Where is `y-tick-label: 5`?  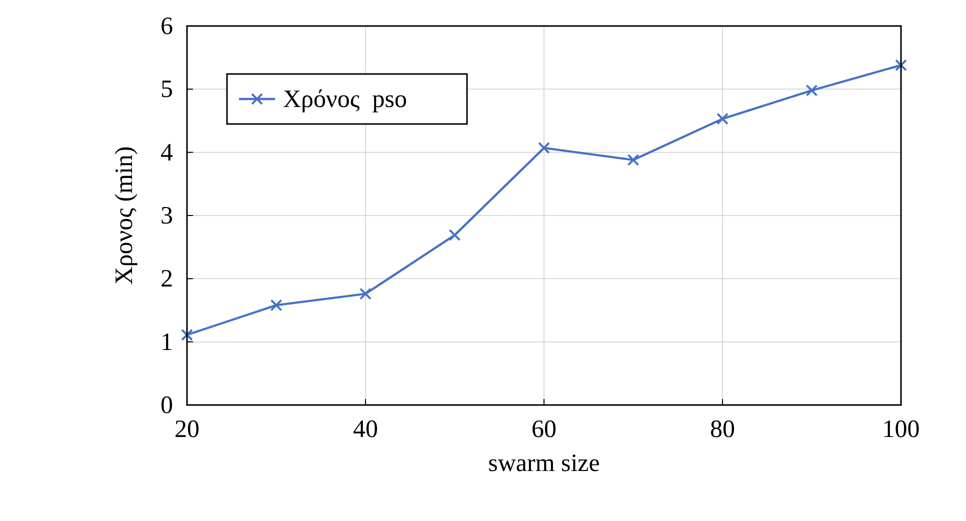
y-tick-label: 5 is located at coordinates (166, 90).